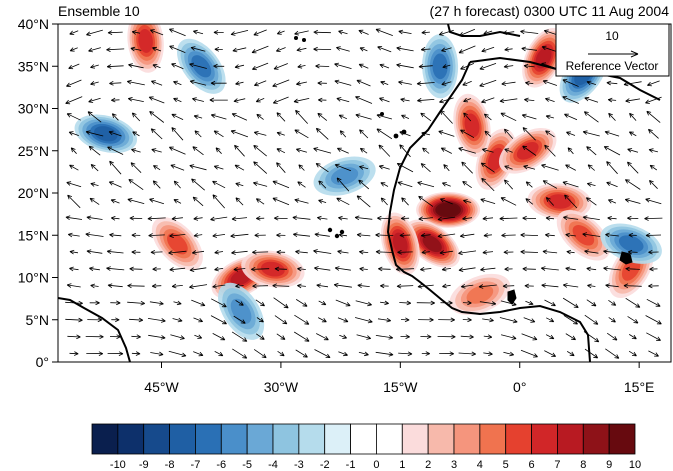 The image size is (673, 471). What do you see at coordinates (612, 66) in the screenshot?
I see `reference-vector-label: Reference Vector` at bounding box center [612, 66].